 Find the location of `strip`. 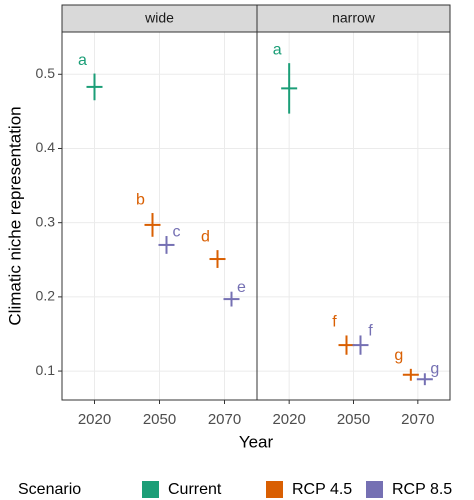

strip is located at coordinates (353, 18).